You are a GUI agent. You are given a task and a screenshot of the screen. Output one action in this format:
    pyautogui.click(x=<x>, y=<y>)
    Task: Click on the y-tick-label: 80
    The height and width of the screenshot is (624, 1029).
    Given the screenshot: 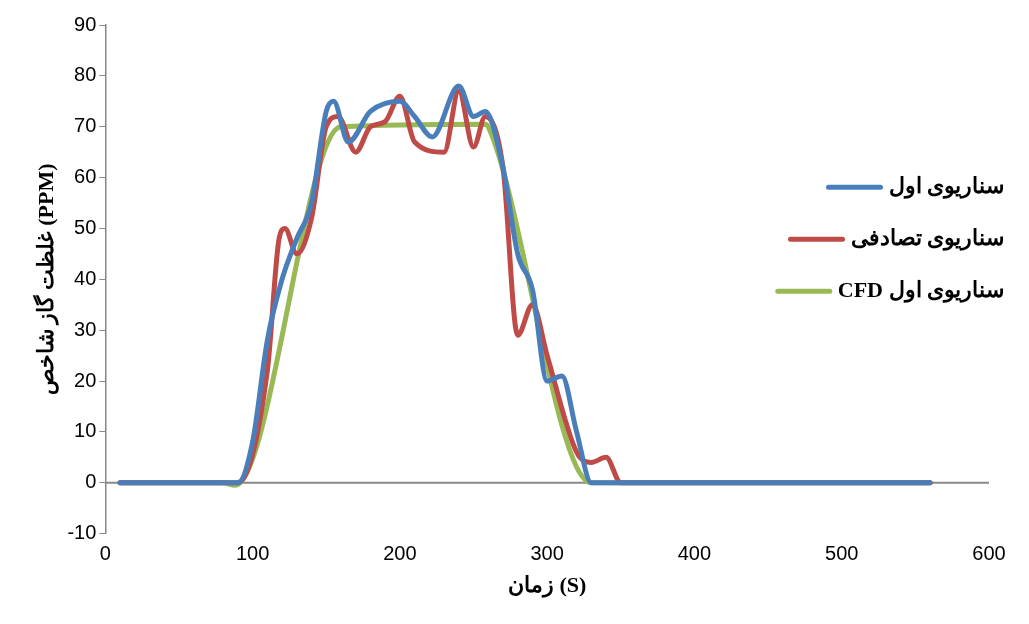 What is the action you would take?
    pyautogui.click(x=85, y=74)
    